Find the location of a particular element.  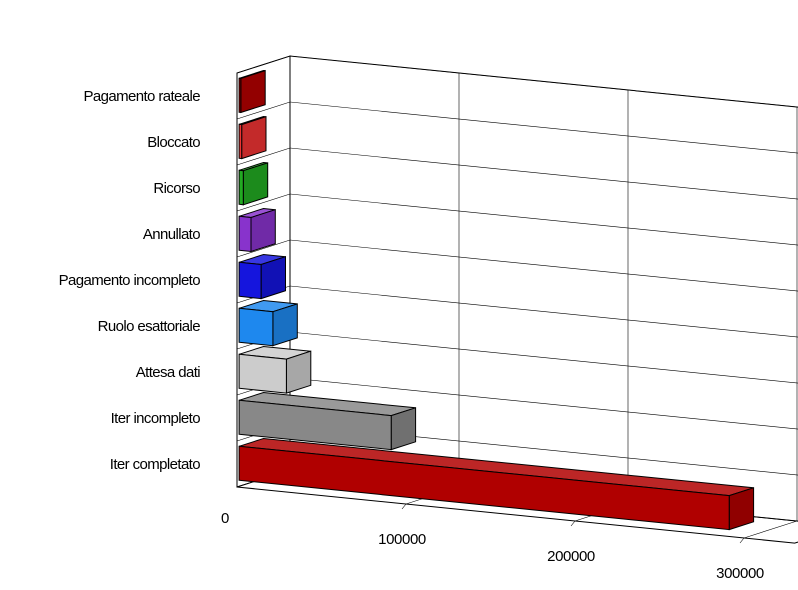

bar-iter-incompleto is located at coordinates (327, 421).